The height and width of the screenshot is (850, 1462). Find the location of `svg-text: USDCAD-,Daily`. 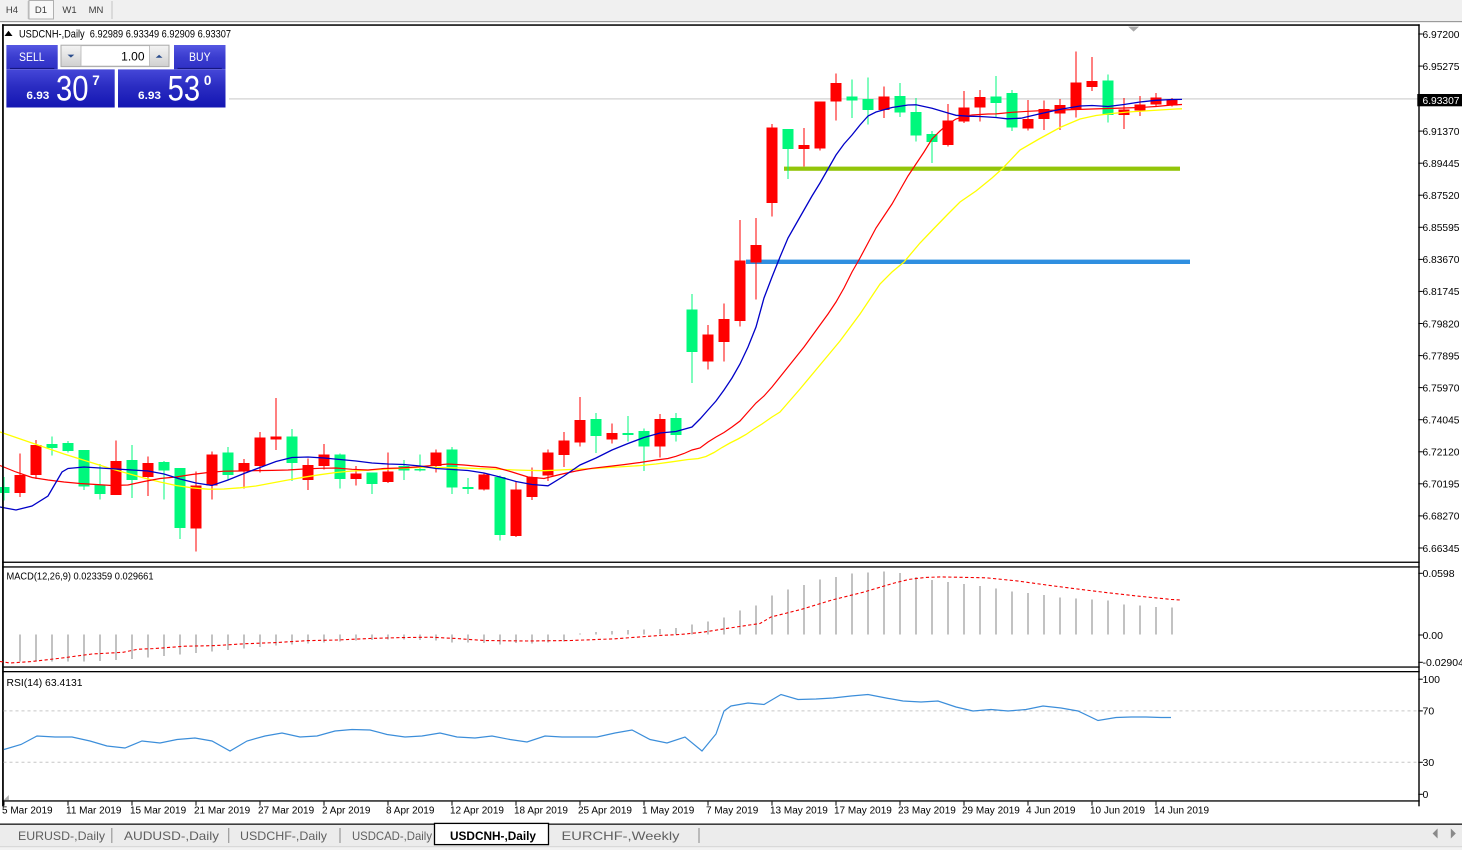

svg-text: USDCAD-,Daily is located at coordinates (392, 836).